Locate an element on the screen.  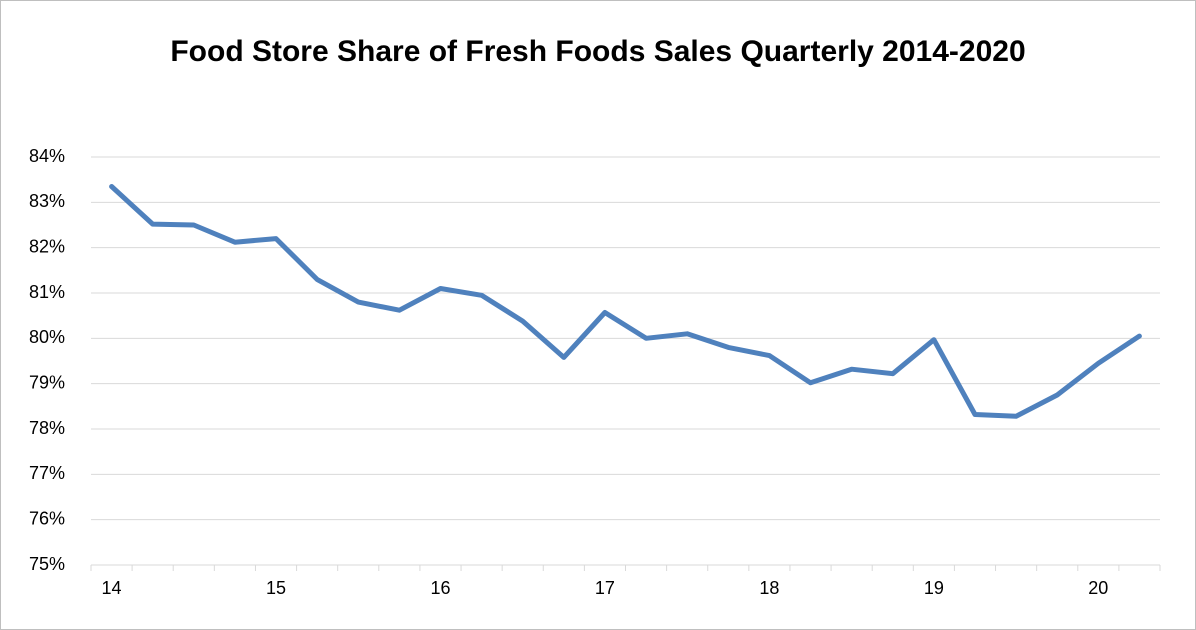
y-tick-label: 75% is located at coordinates (47, 564).